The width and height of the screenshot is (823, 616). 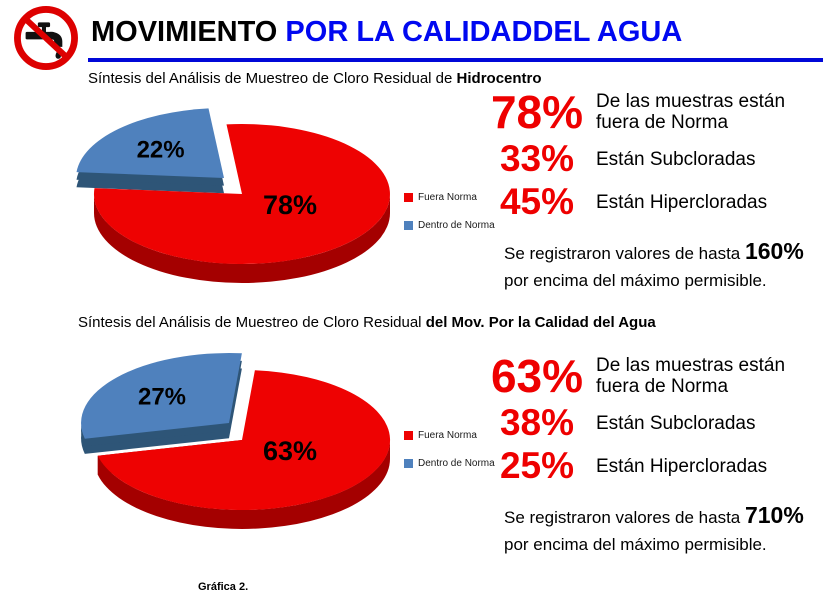 I want to click on stat-value: 38%, so click(x=537, y=423).